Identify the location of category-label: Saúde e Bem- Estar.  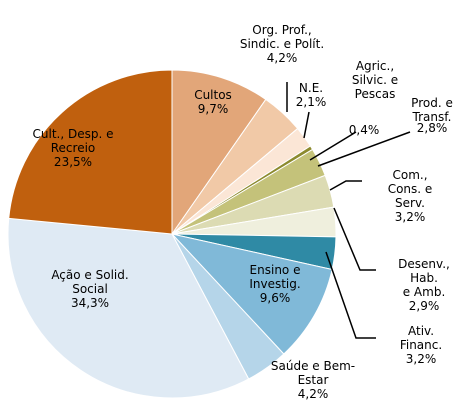
(313, 373).